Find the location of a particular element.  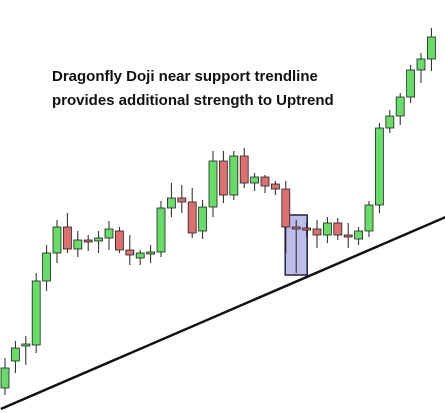

annotation-line-2: provides additional strength to Uptrend is located at coordinates (193, 100).